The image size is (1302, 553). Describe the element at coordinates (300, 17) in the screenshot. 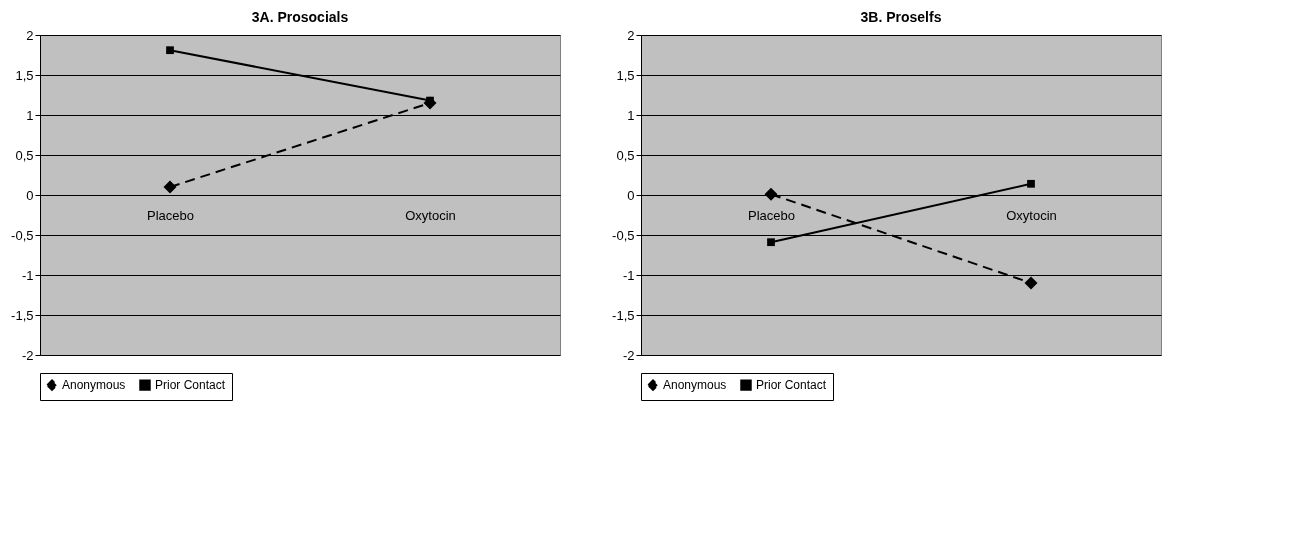

I see `chart-title: 3A. Prosocials` at that location.